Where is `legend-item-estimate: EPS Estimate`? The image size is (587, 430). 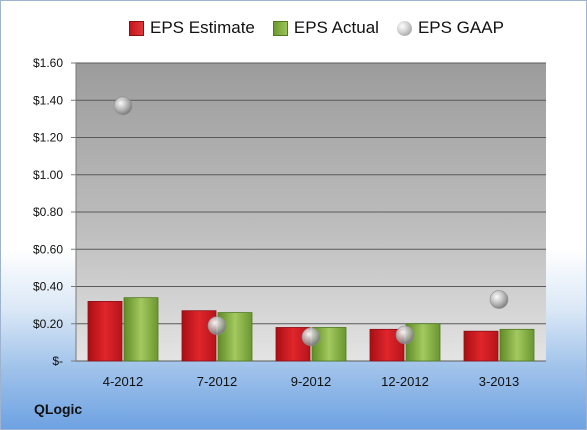 legend-item-estimate: EPS Estimate is located at coordinates (192, 28).